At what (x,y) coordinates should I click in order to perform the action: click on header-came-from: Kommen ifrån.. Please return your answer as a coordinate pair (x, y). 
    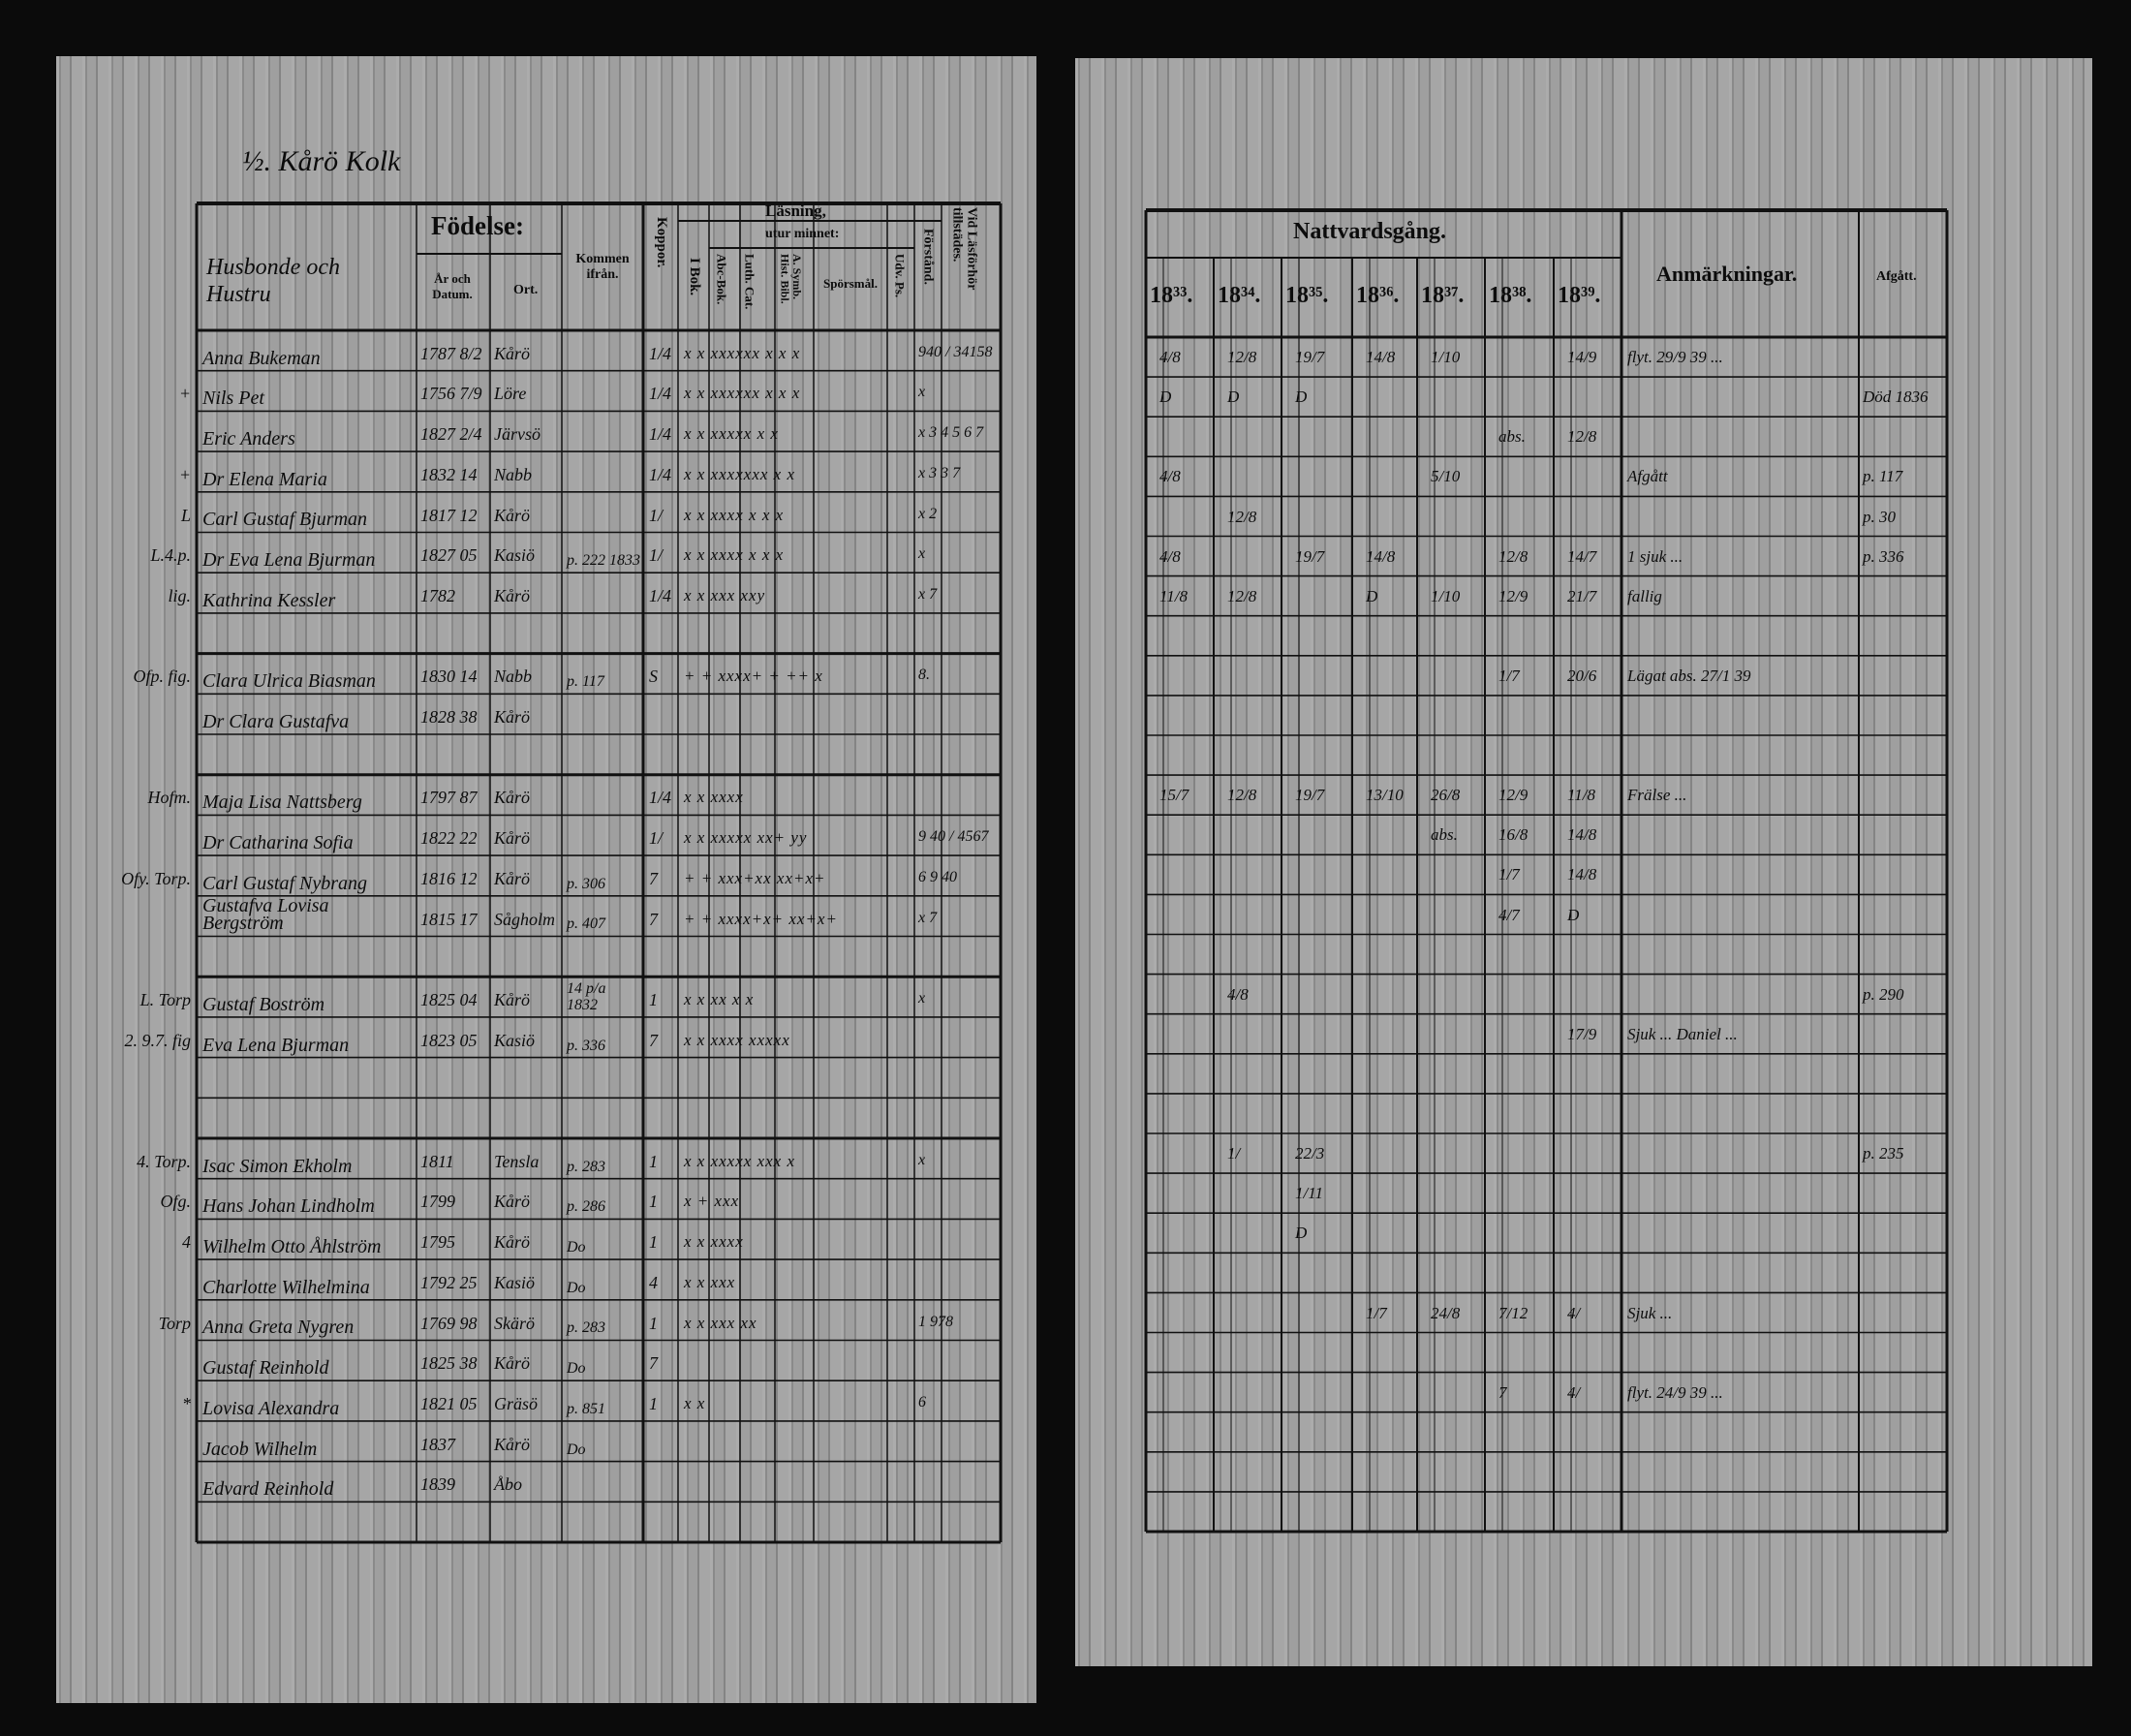
    Looking at the image, I should click on (602, 267).